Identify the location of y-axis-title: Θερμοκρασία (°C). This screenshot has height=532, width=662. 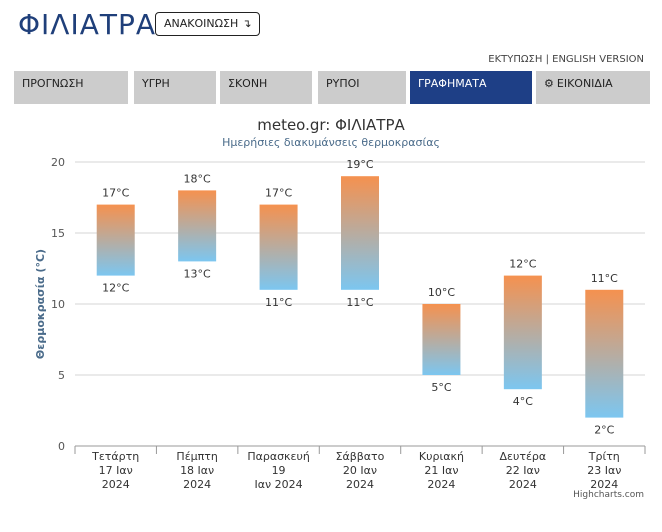
(40, 304).